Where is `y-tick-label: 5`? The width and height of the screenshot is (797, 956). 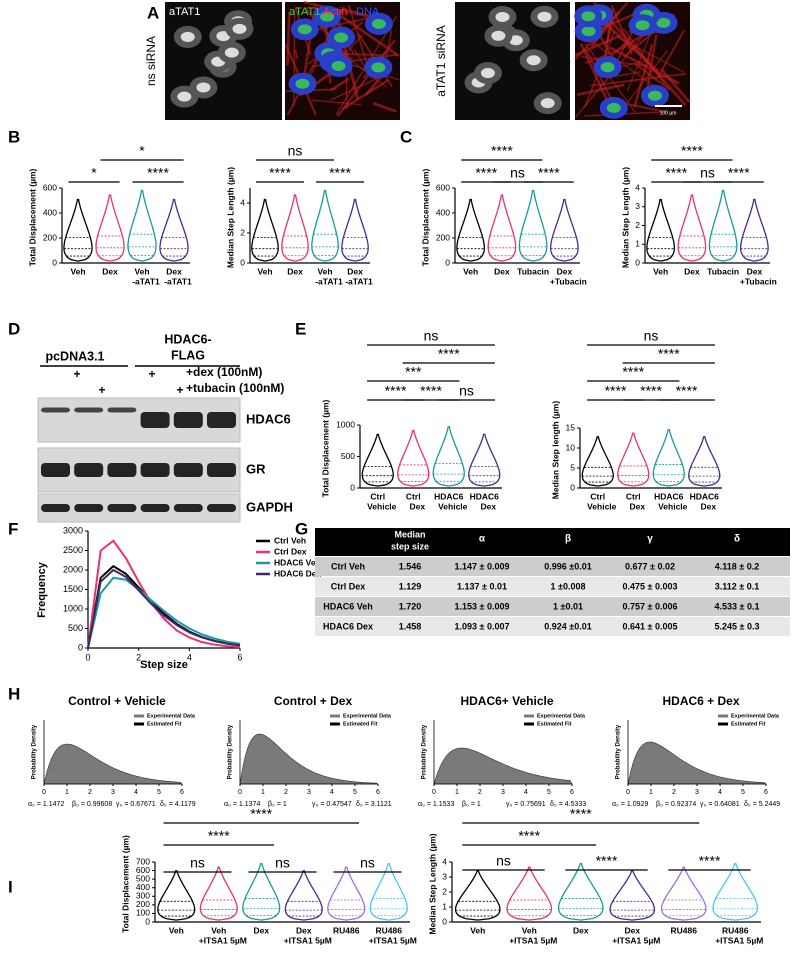 y-tick-label: 5 is located at coordinates (572, 467).